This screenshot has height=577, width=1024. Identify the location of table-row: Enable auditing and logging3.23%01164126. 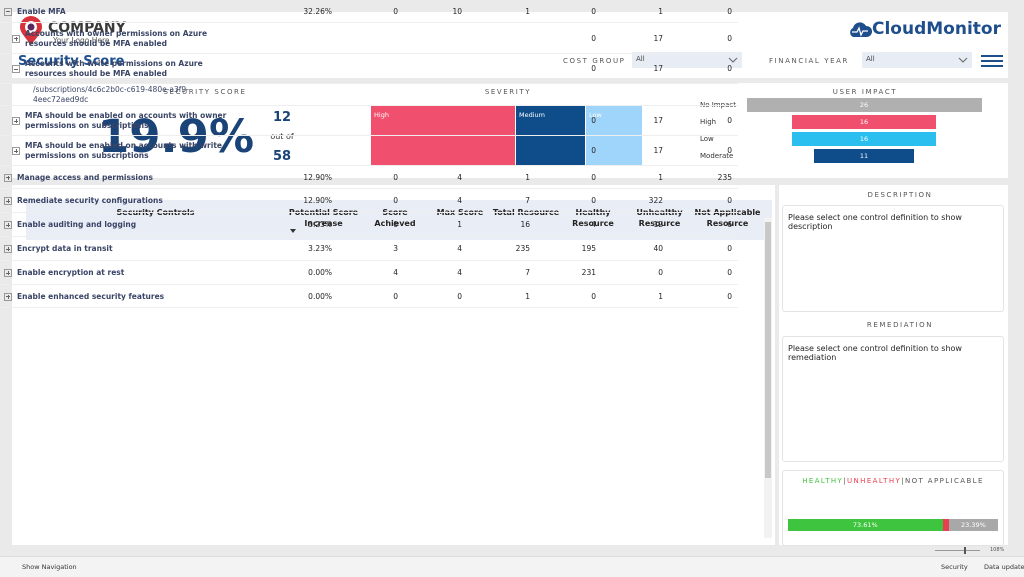
(369, 225).